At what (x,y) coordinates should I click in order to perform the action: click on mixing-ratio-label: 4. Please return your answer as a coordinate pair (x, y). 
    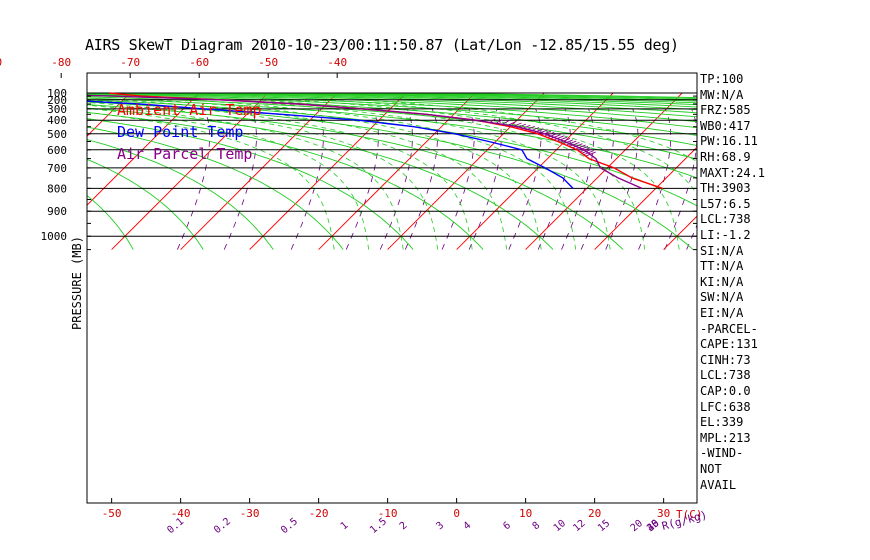
    Looking at the image, I should click on (468, 526).